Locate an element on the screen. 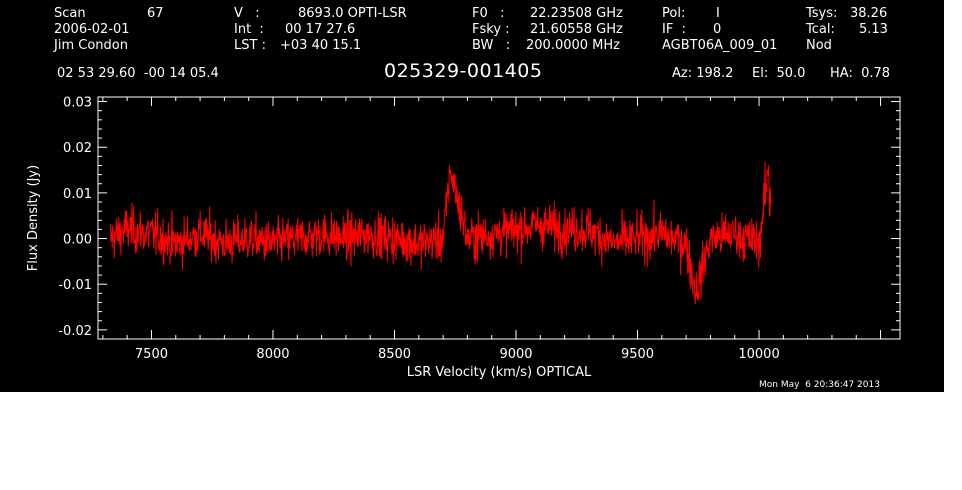  x-tick-label: 9000 is located at coordinates (515, 354).